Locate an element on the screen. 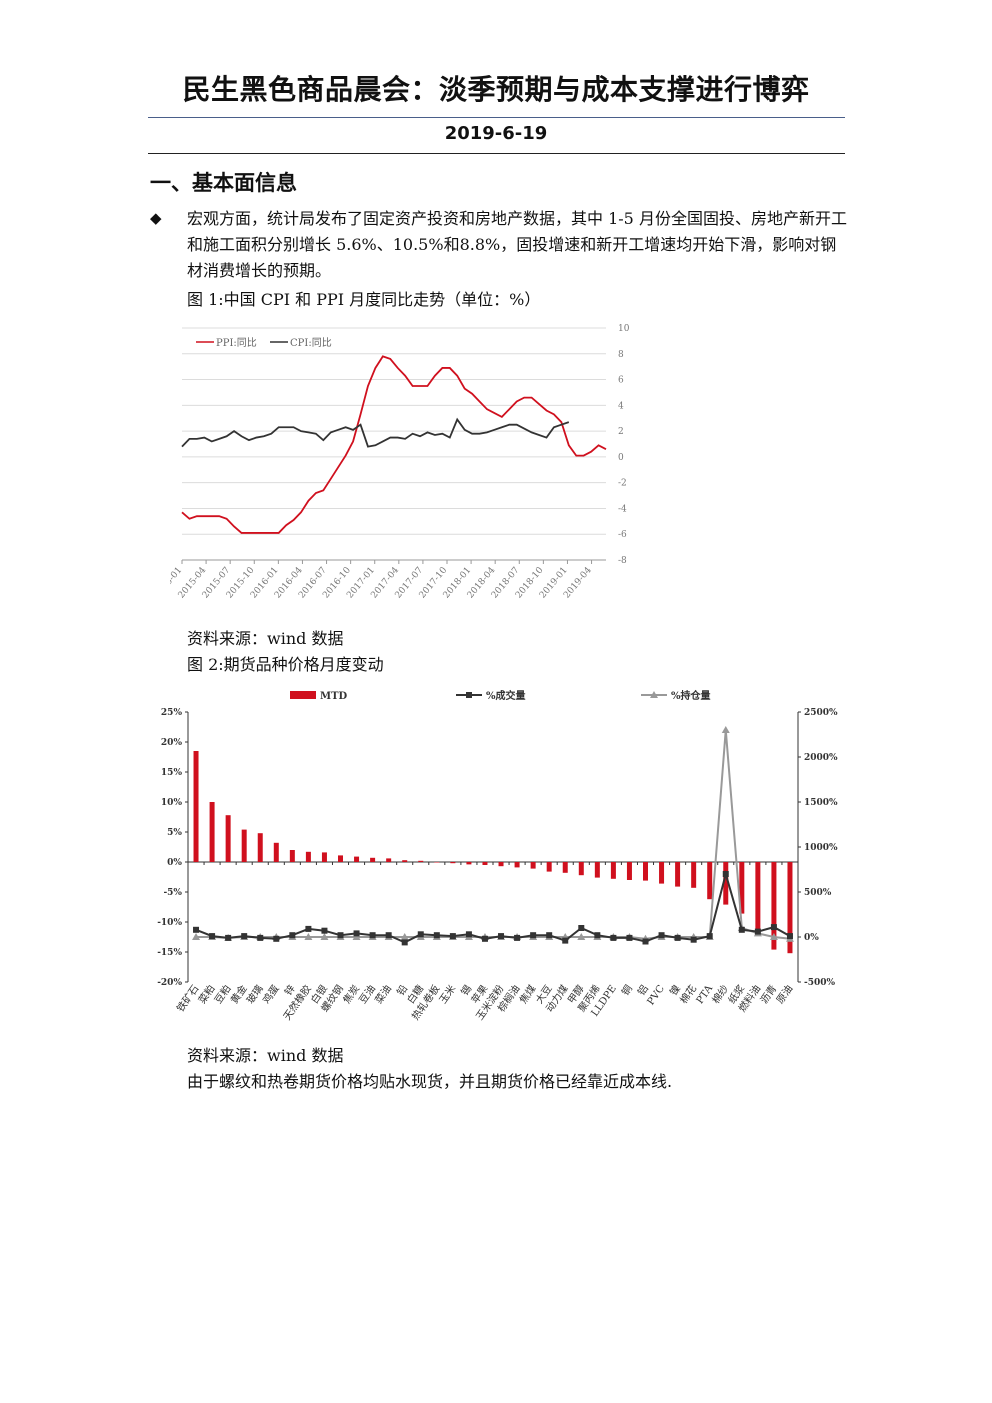 This screenshot has height=1403, width=992. y-tick-label: -8 is located at coordinates (622, 561).